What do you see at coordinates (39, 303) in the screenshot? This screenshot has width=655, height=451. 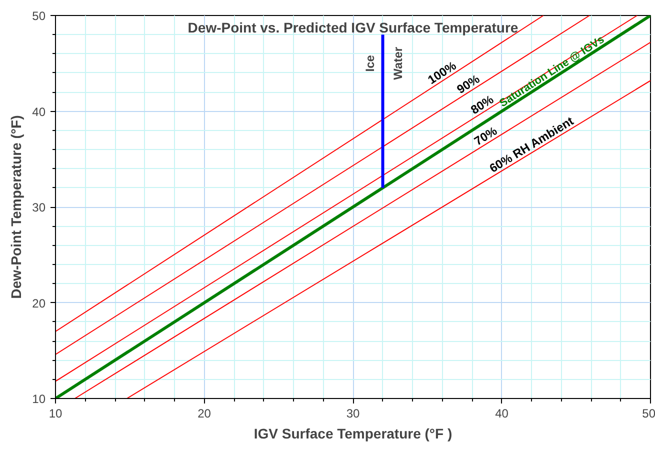 I see `y-tick-label: 20` at bounding box center [39, 303].